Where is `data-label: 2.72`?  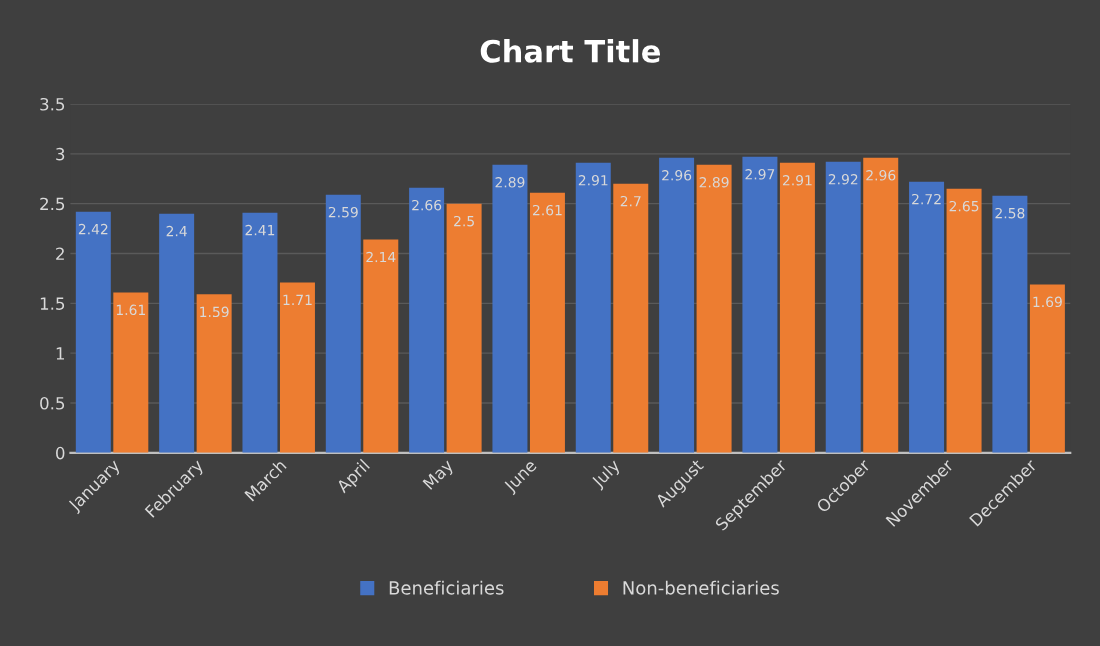
data-label: 2.72 is located at coordinates (926, 199).